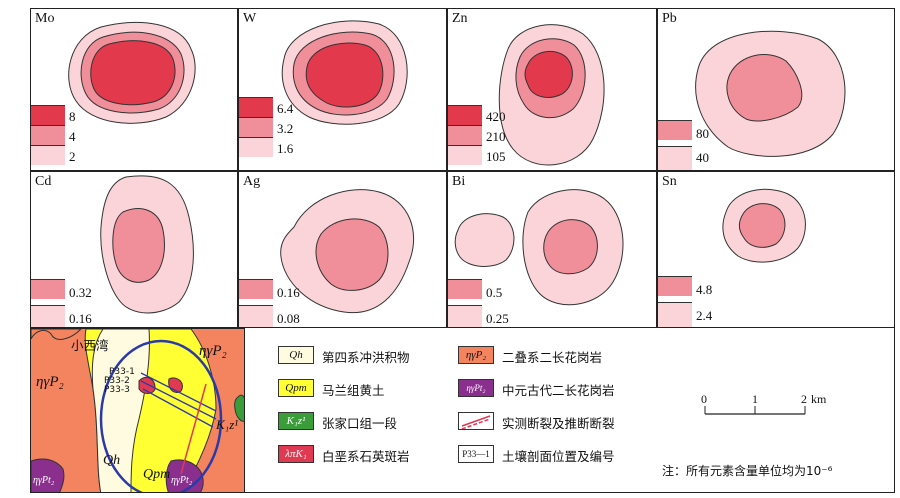 The width and height of the screenshot is (900, 498). What do you see at coordinates (182, 480) in the screenshot?
I see `unit-label-pt2-right: ηγPt₂` at bounding box center [182, 480].